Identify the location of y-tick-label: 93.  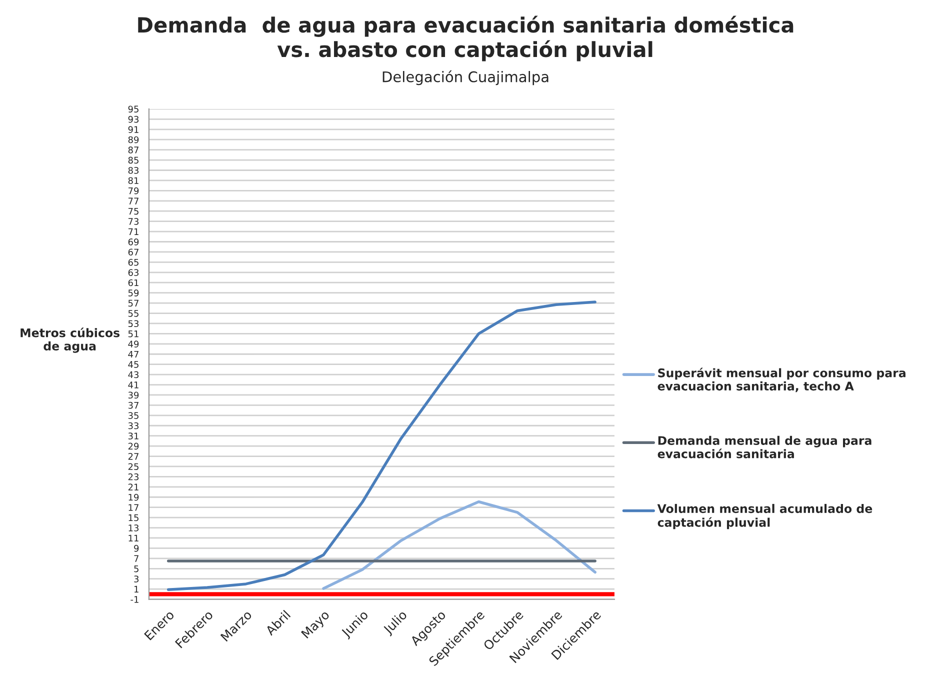
(133, 119).